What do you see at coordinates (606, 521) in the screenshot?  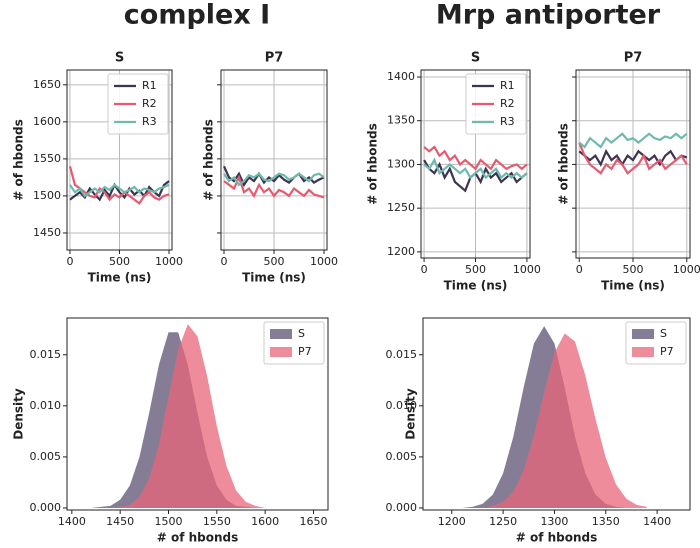 I see `x-tick-label: 1350` at bounding box center [606, 521].